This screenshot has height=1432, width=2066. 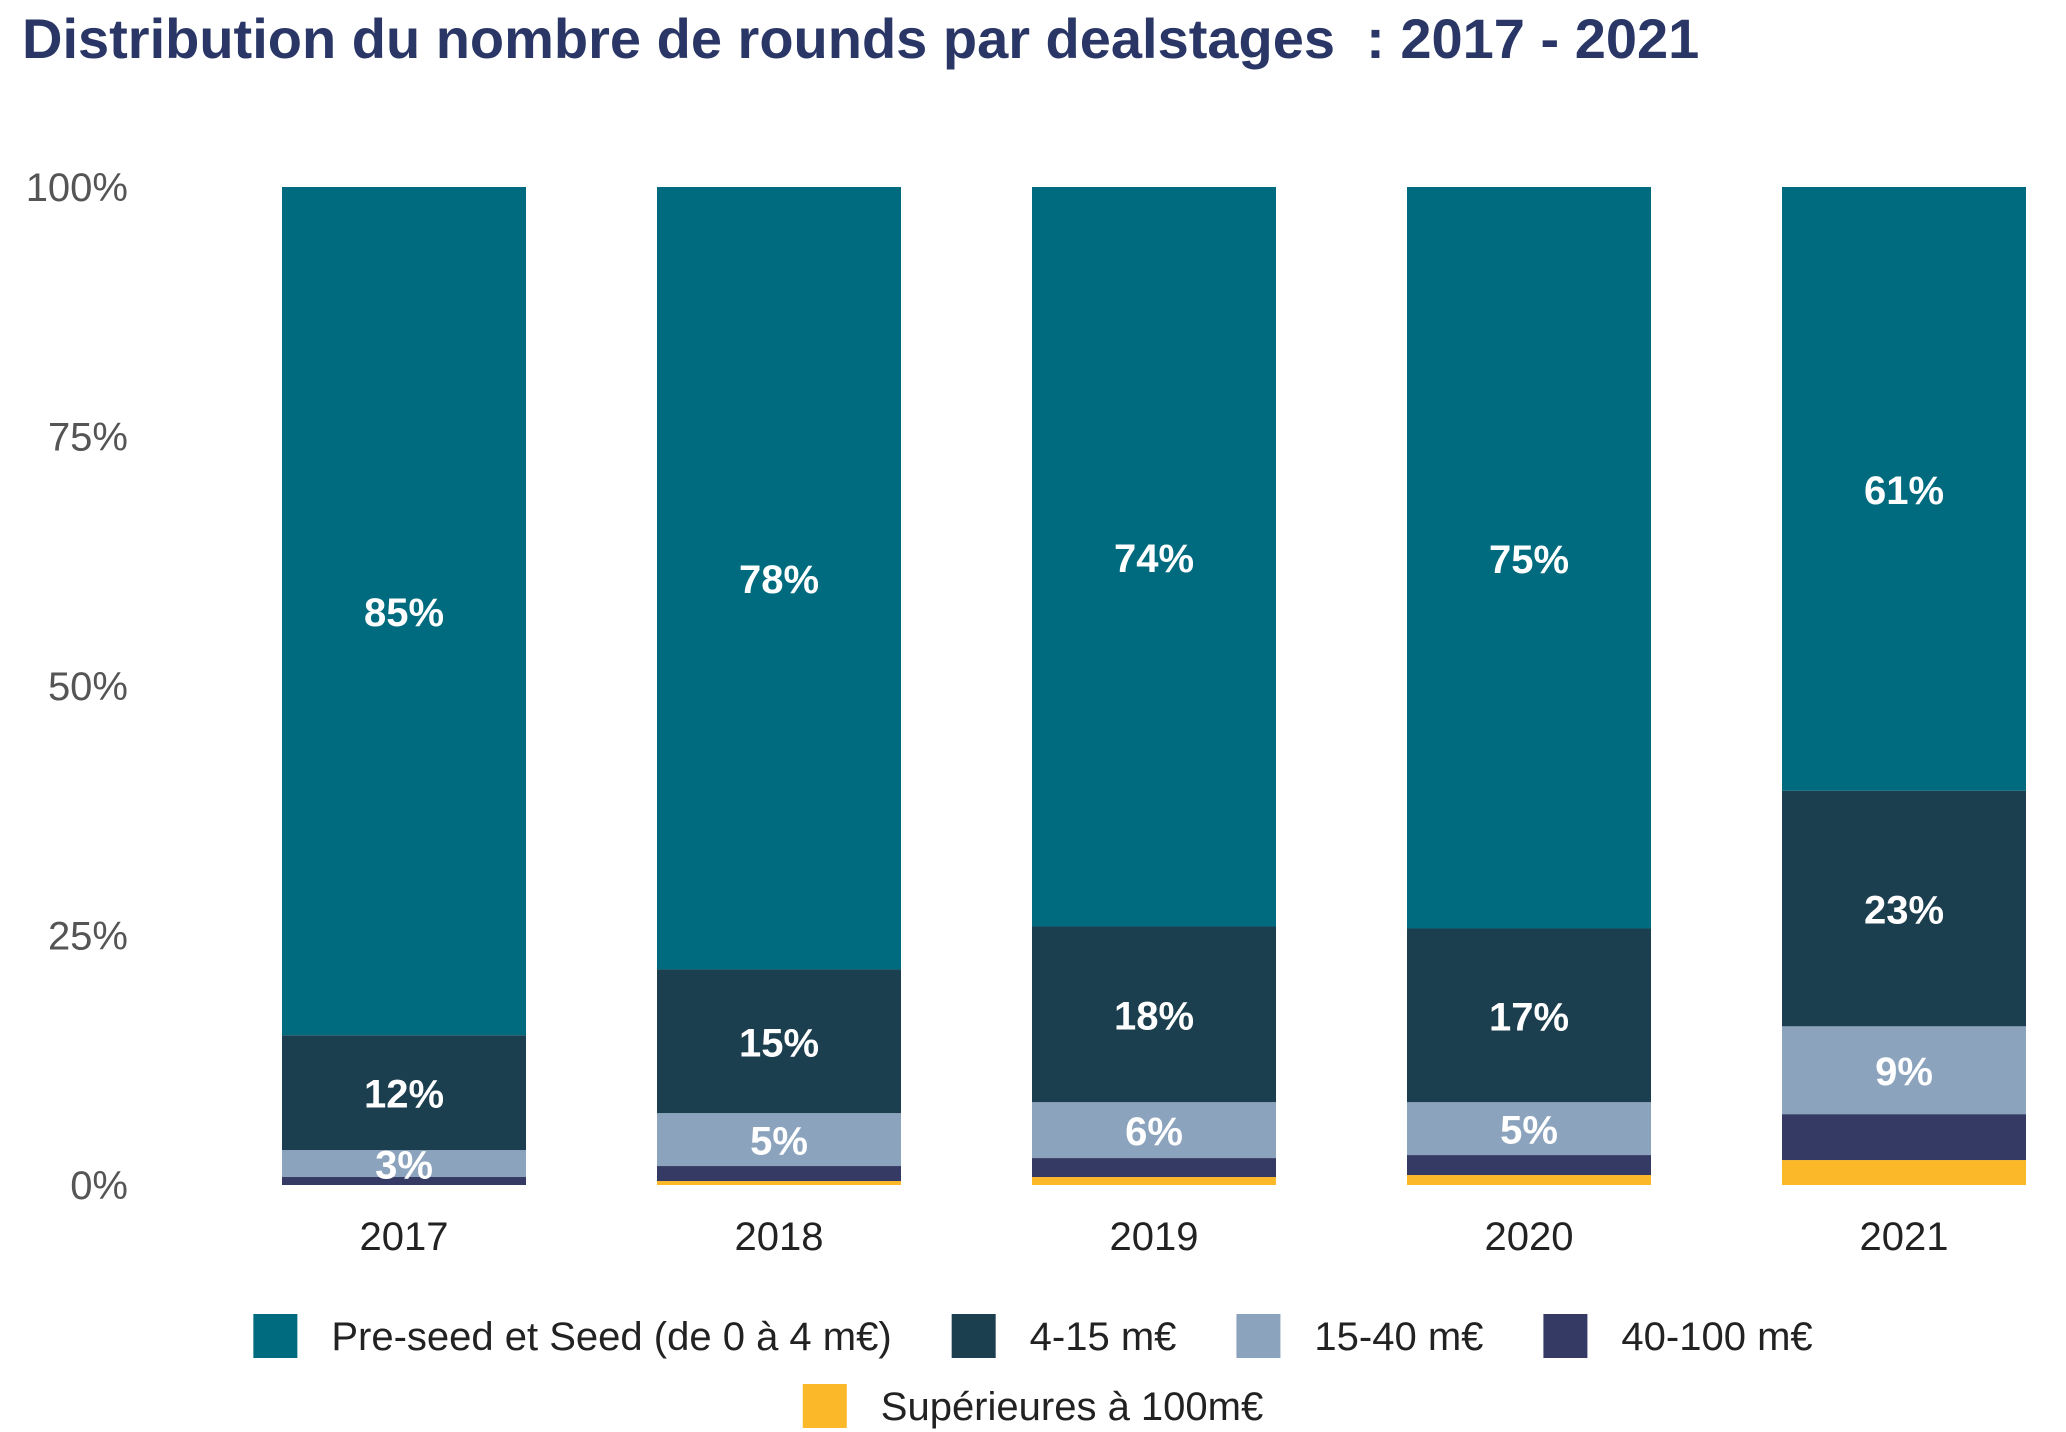 I want to click on data-label: 75%, so click(x=1529, y=560).